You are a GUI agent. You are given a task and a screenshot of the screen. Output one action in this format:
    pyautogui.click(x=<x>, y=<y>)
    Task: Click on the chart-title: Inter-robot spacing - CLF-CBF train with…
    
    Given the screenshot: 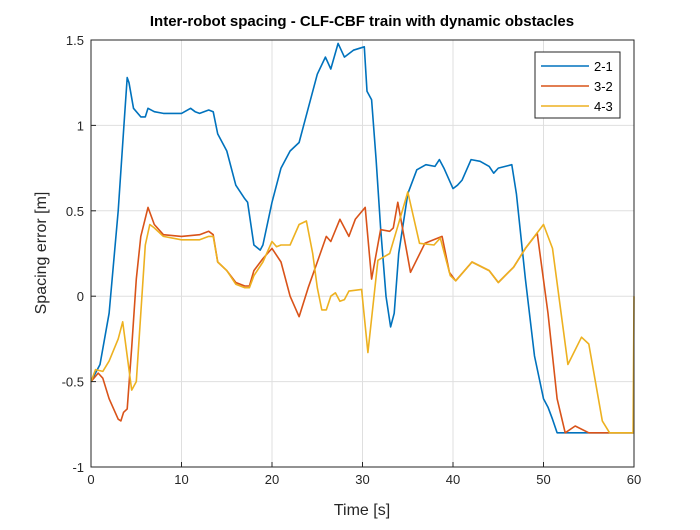 What is the action you would take?
    pyautogui.click(x=362, y=21)
    